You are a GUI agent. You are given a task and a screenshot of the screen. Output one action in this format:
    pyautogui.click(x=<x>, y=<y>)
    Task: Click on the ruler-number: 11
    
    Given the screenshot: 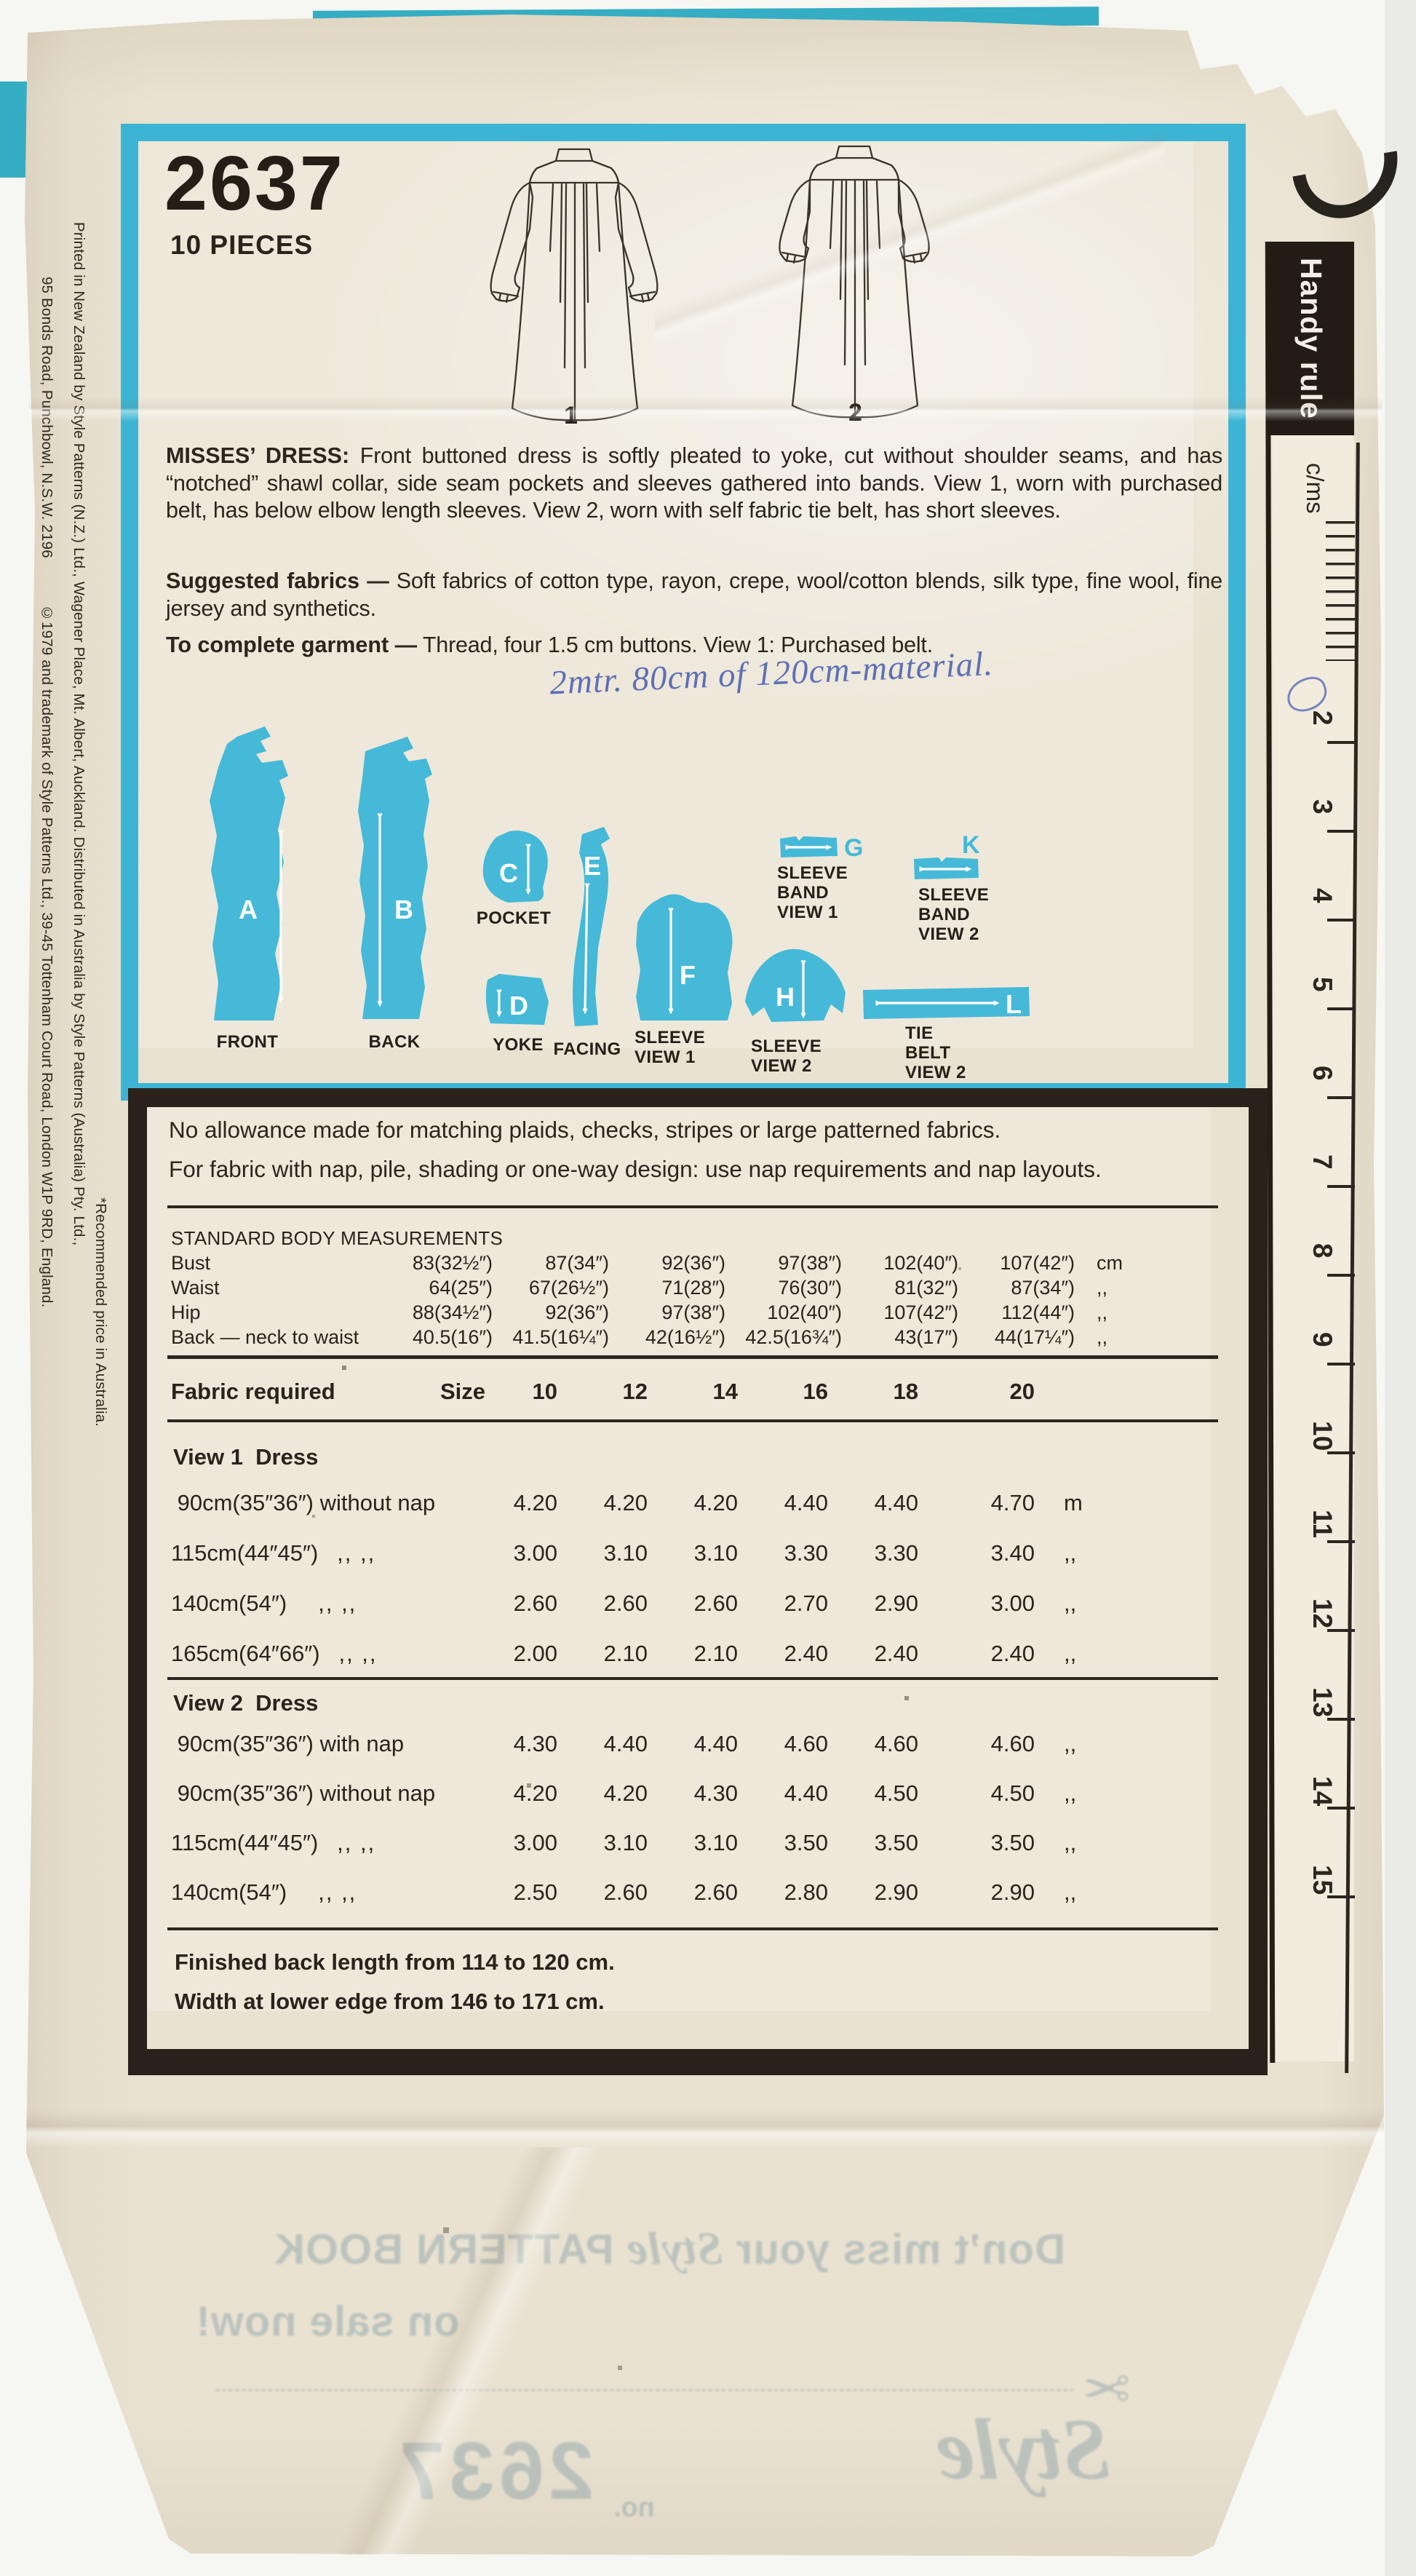 What is the action you would take?
    pyautogui.click(x=1322, y=1524)
    